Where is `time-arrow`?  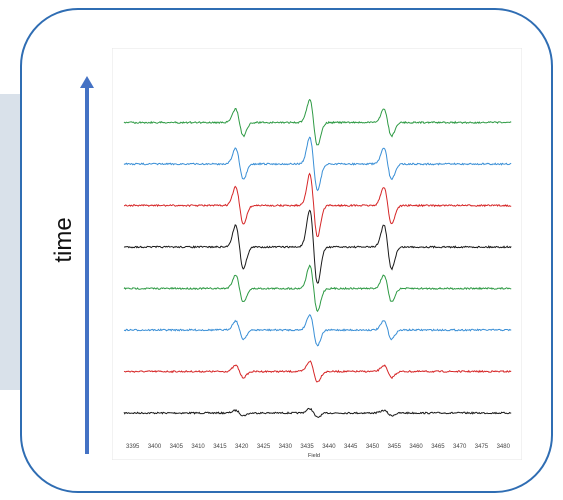 time-arrow is located at coordinates (87, 265).